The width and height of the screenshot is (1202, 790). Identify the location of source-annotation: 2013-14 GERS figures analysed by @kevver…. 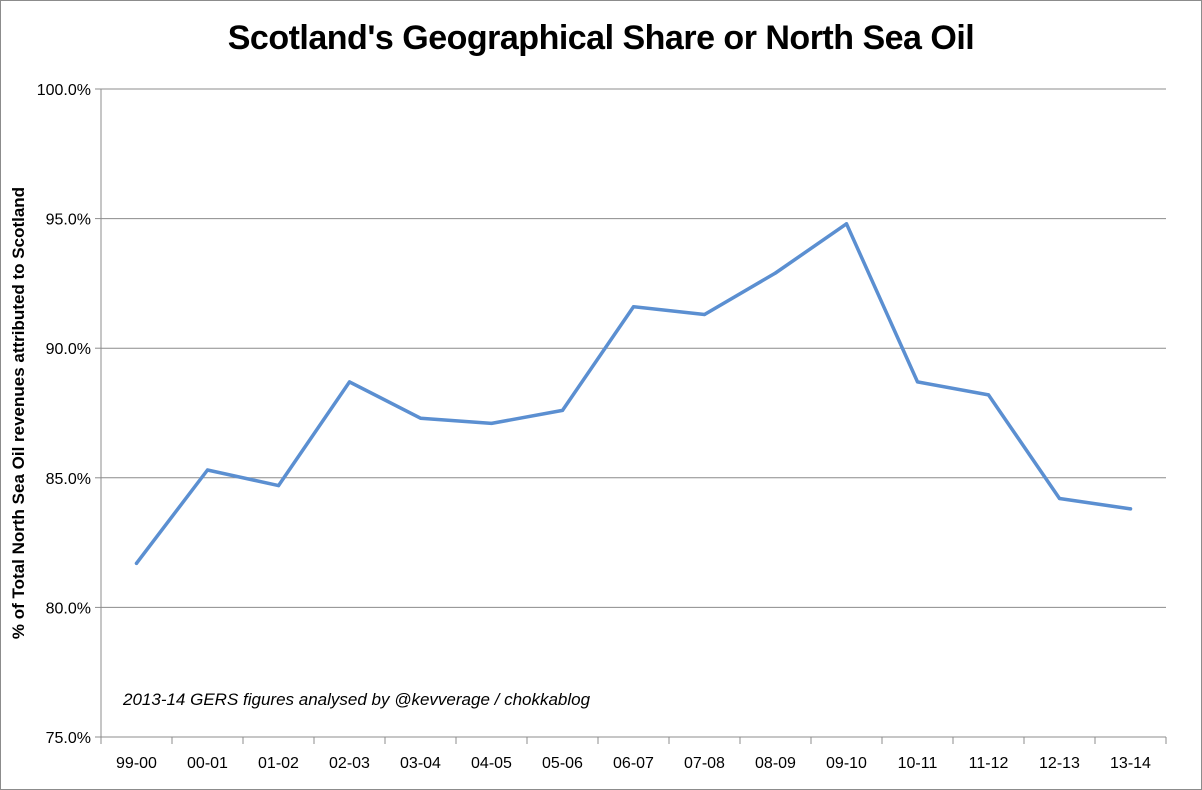
(357, 699).